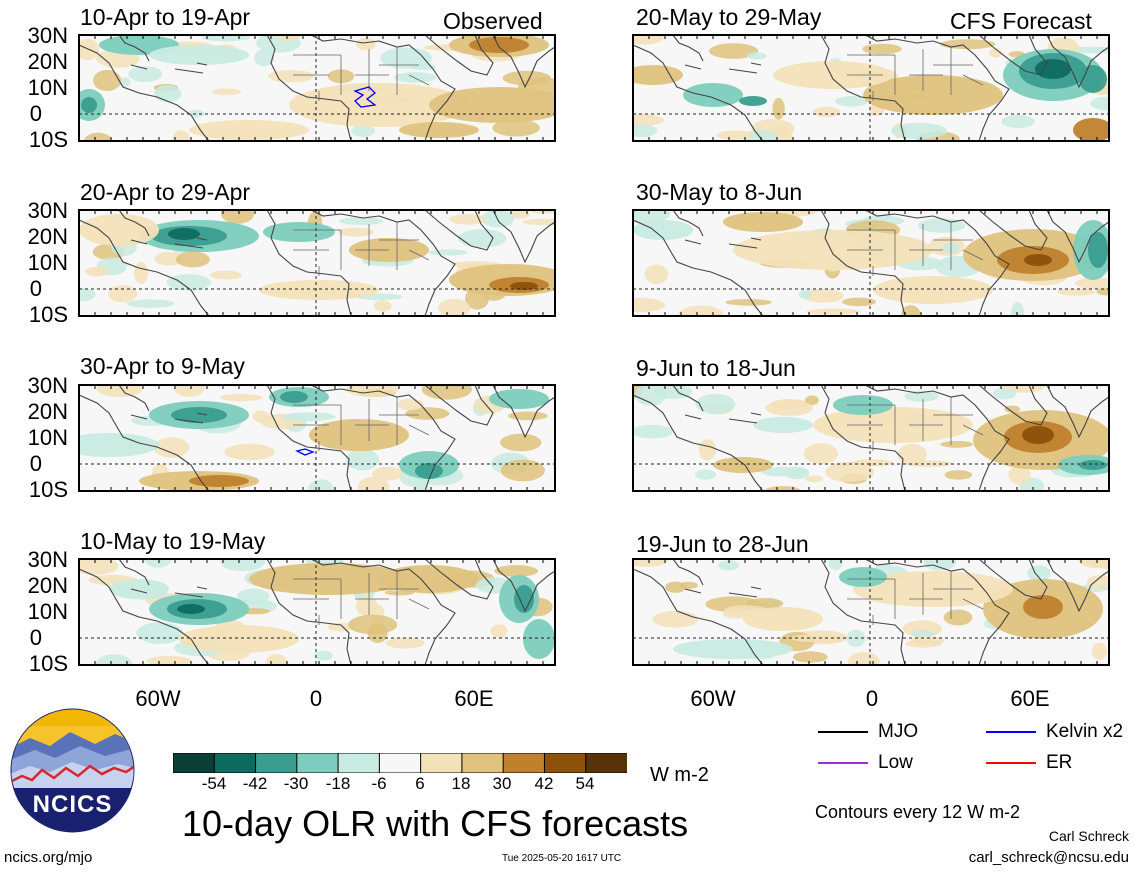 This screenshot has width=1135, height=872. I want to click on colorbar-tick-label: -6, so click(379, 783).